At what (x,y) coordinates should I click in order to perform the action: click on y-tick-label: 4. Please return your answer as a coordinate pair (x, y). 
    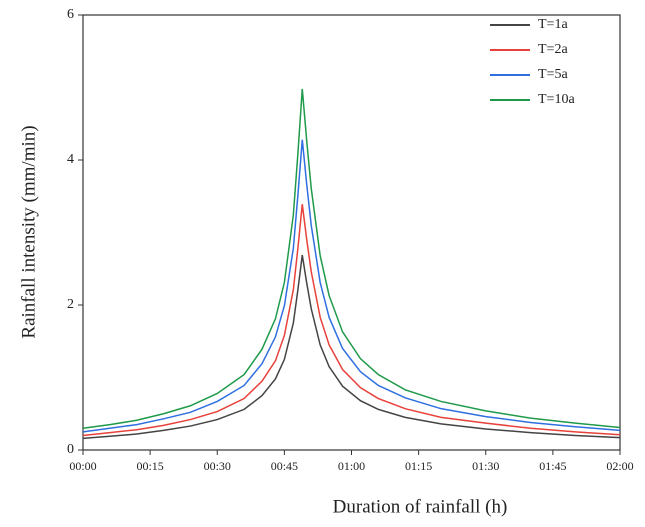
    Looking at the image, I should click on (70, 159).